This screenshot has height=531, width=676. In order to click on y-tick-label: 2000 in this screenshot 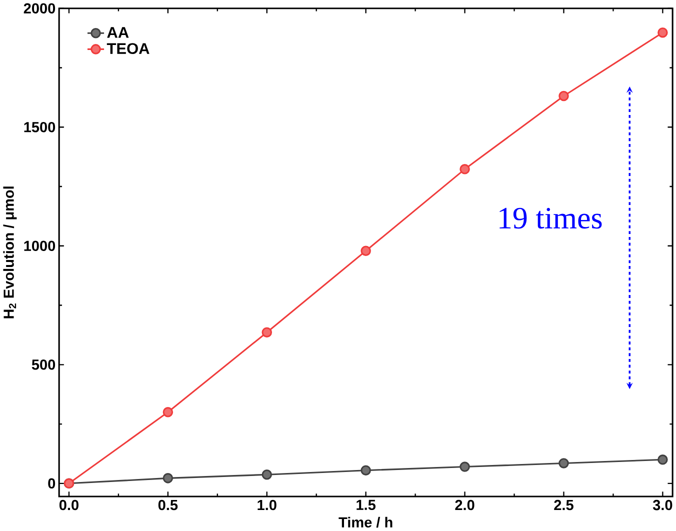, I will do `click(40, 8)`.